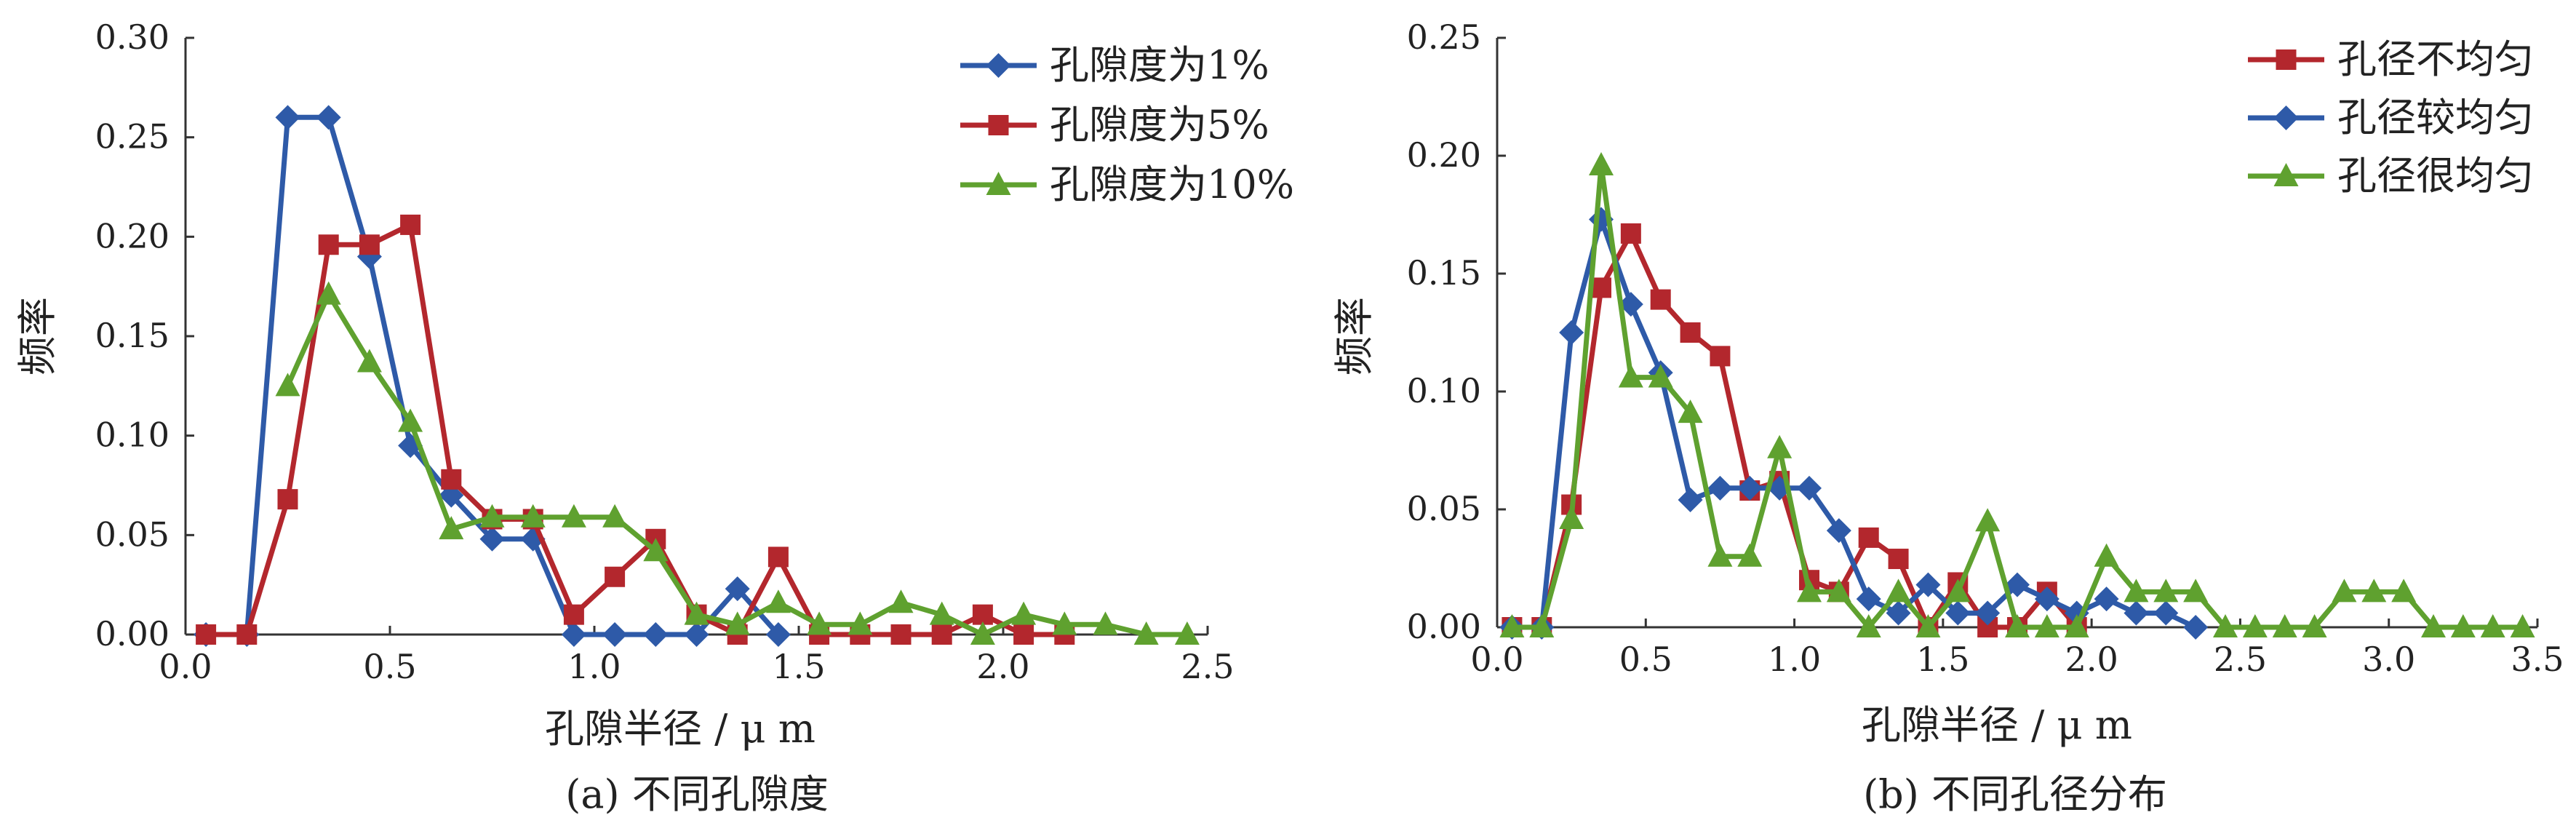 This screenshot has height=831, width=2576. Describe the element at coordinates (1159, 125) in the screenshot. I see `chart-a-legend-label: 孔隙度为5%` at that location.